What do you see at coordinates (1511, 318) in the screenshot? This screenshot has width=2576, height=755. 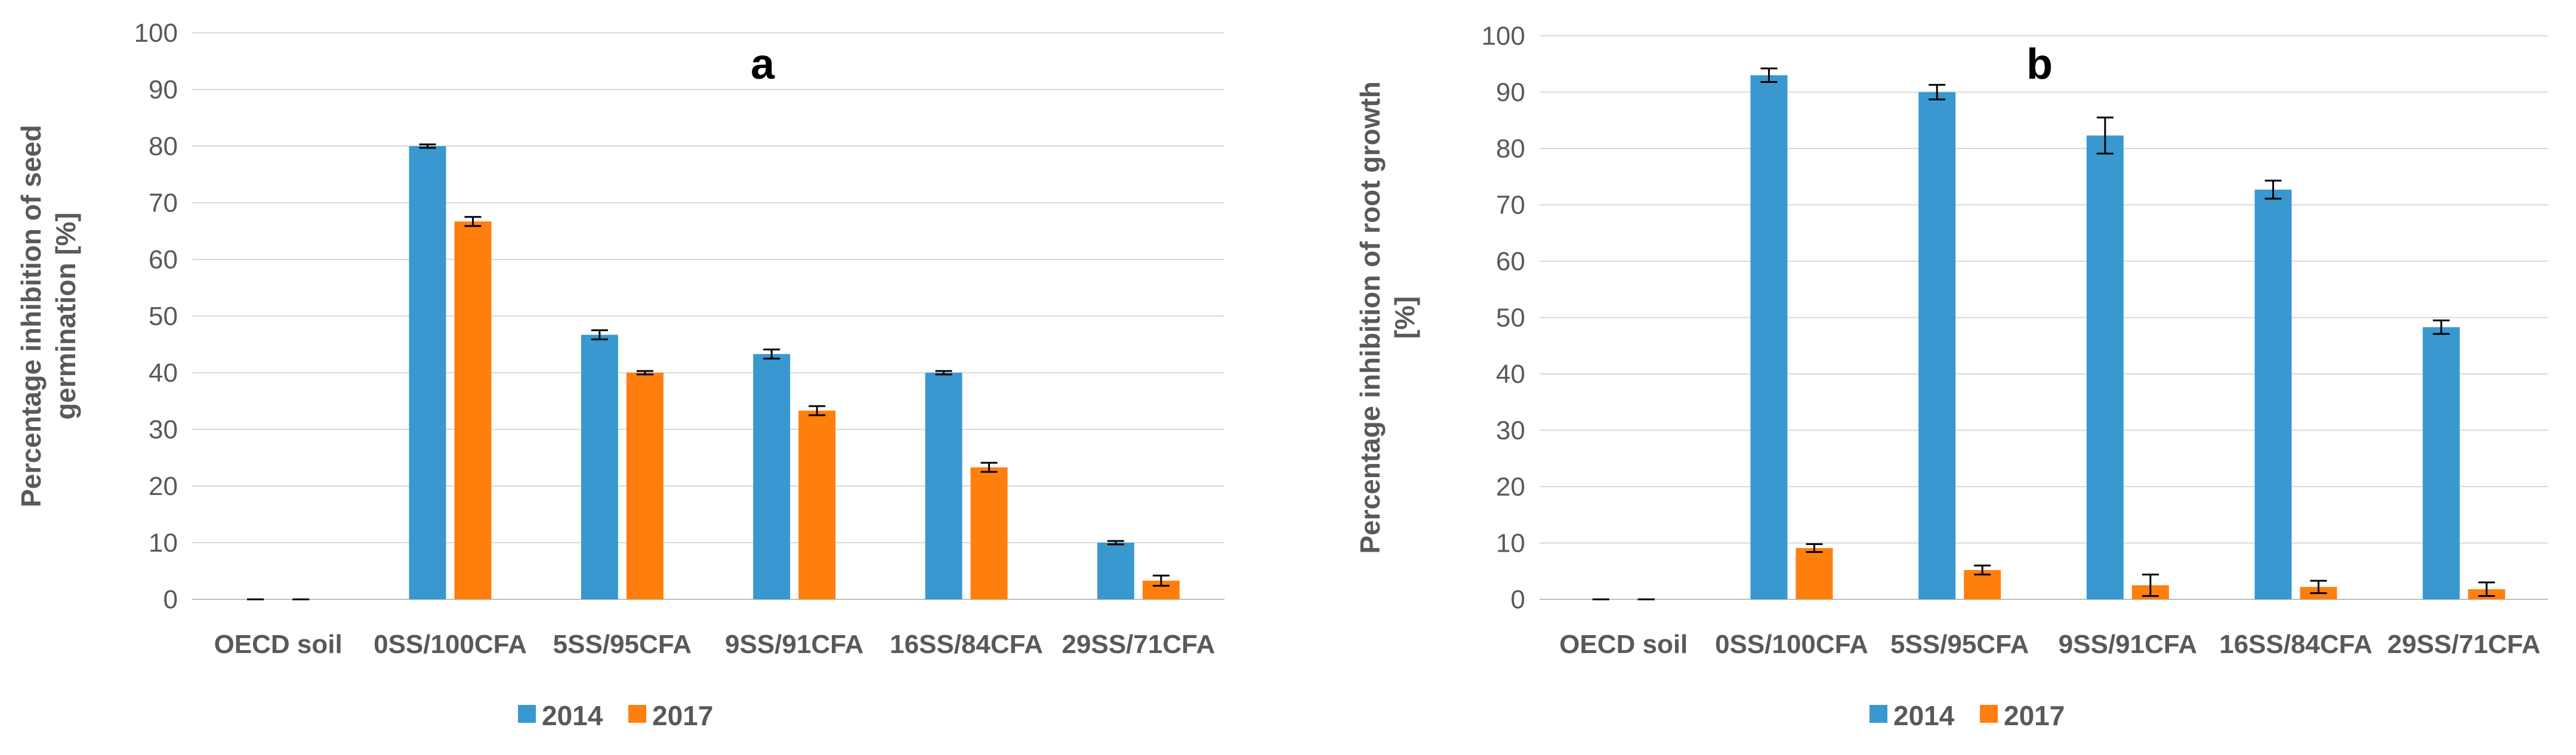 I see `chart-b-ytick-label: 50` at bounding box center [1511, 318].